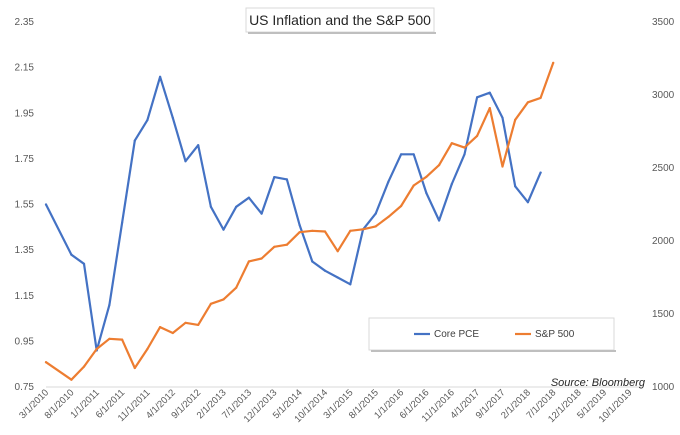 The width and height of the screenshot is (680, 435). Describe the element at coordinates (663, 95) in the screenshot. I see `right-tick-label: 3000` at that location.